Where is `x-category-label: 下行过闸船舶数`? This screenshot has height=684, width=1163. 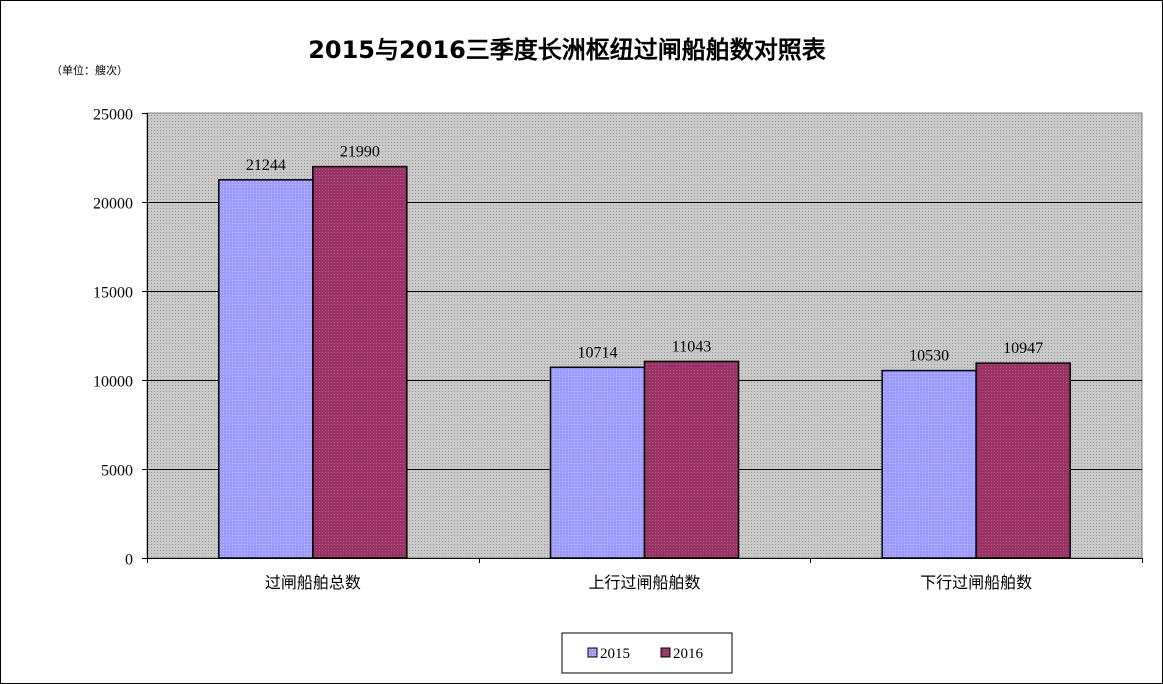
x-category-label: 下行过闸船舶数 is located at coordinates (976, 582).